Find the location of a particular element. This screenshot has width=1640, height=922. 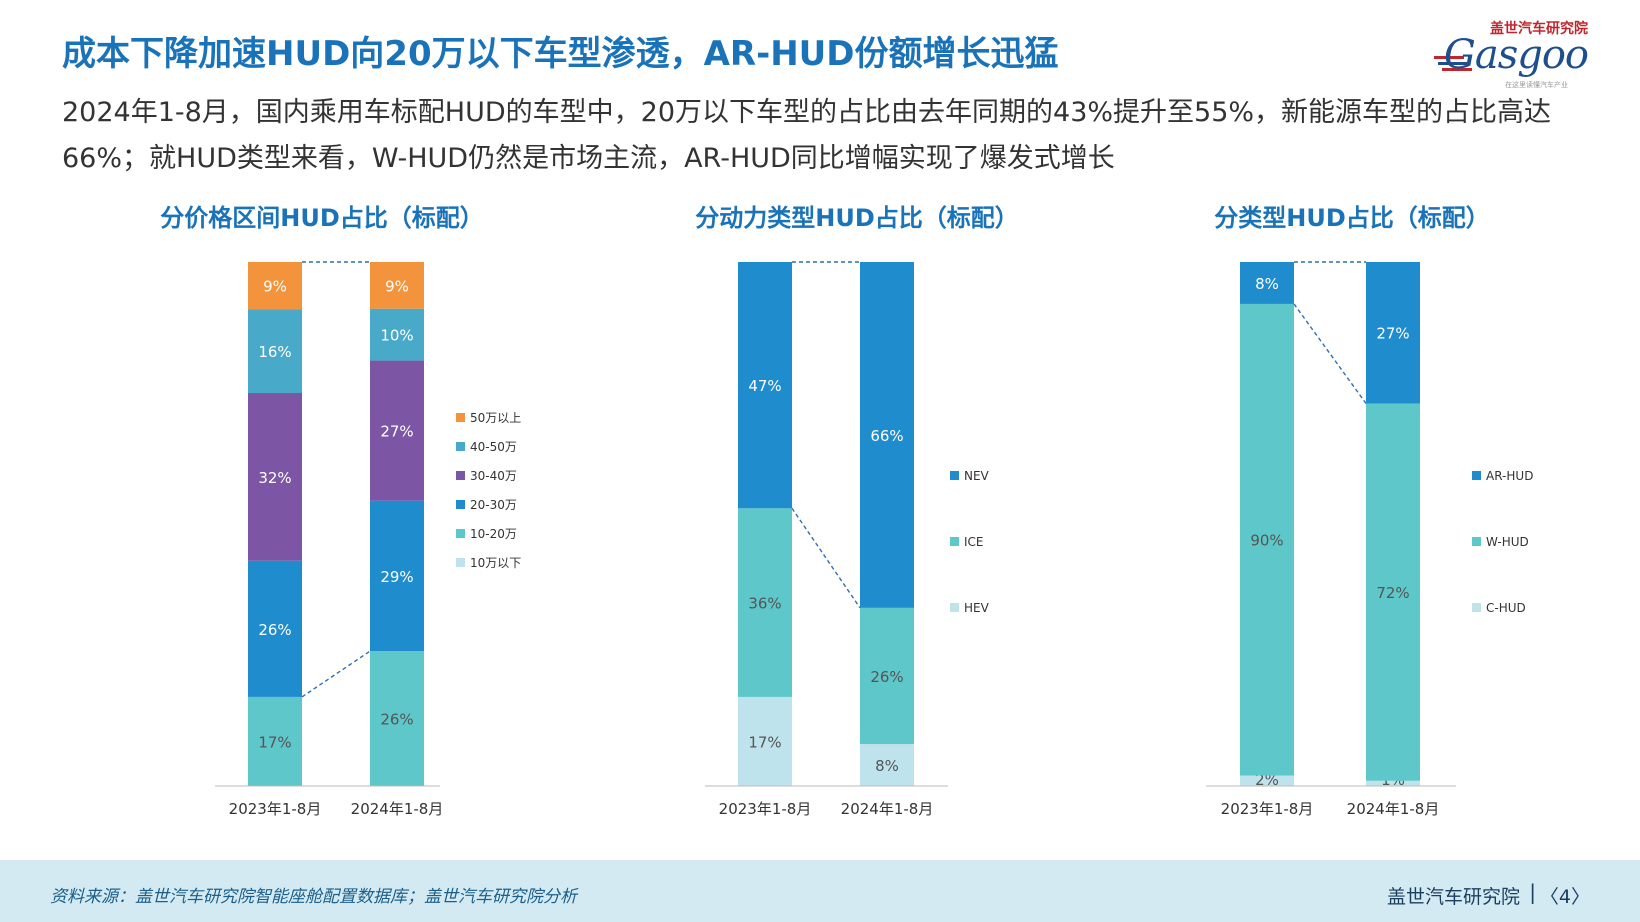

data-label: 16% is located at coordinates (274, 352).